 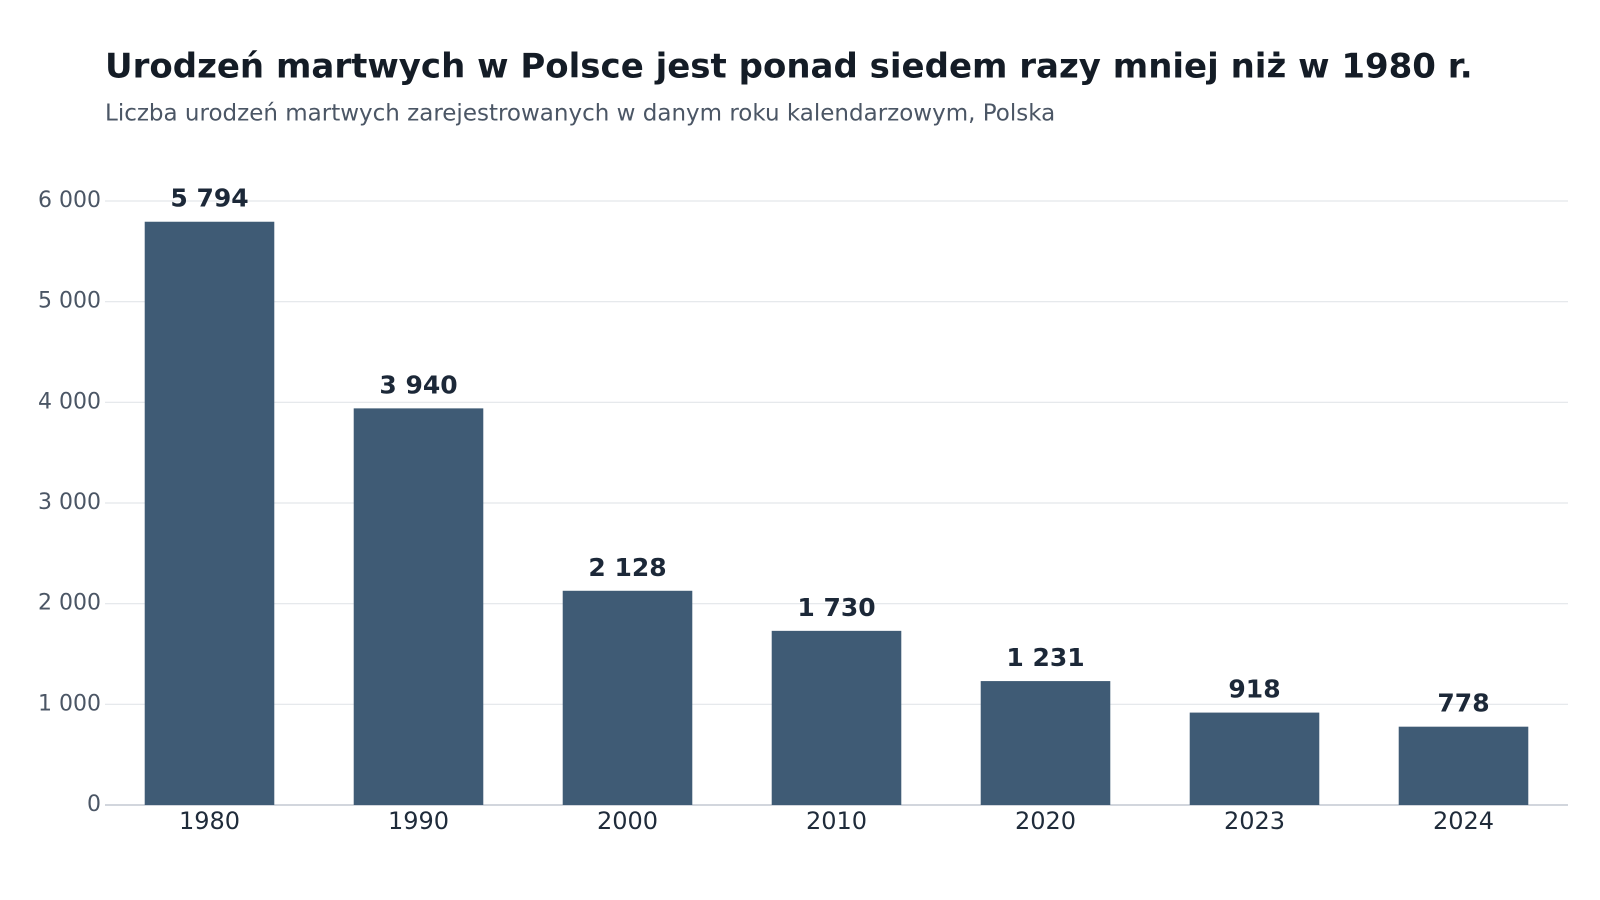 What do you see at coordinates (1045, 657) in the screenshot?
I see `value-label: 1 231` at bounding box center [1045, 657].